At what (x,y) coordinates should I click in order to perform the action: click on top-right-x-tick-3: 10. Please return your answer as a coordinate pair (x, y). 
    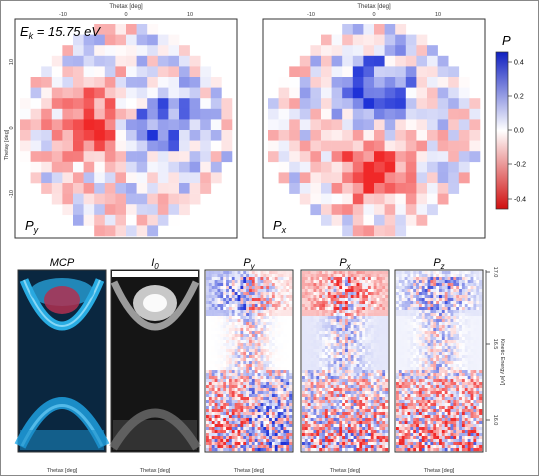
    Looking at the image, I should click on (438, 15).